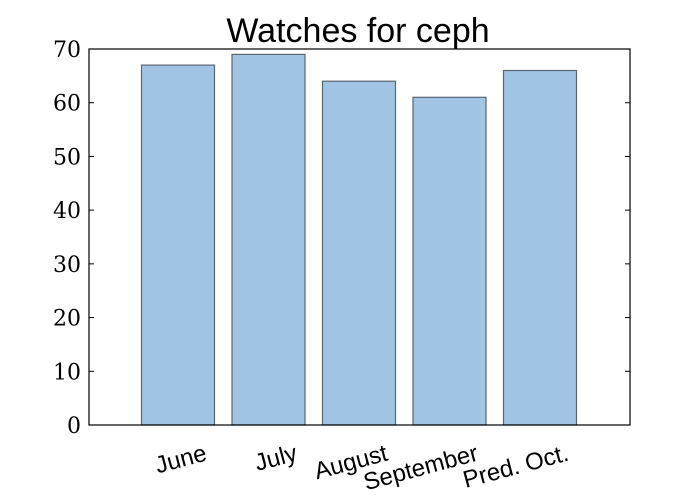  What do you see at coordinates (449, 261) in the screenshot?
I see `bar-september` at bounding box center [449, 261].